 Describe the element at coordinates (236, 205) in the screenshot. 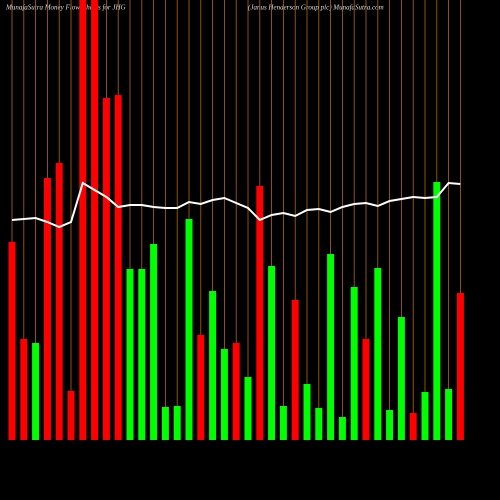

I see `flow-line` at that location.